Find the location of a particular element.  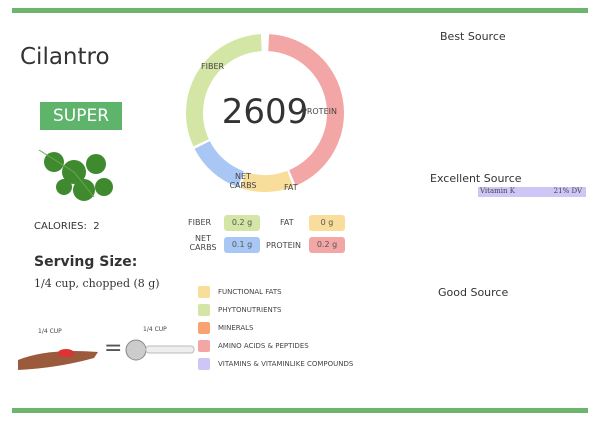

serving-size: 1/4 cup, chopped (8 g) is located at coordinates (97, 283).